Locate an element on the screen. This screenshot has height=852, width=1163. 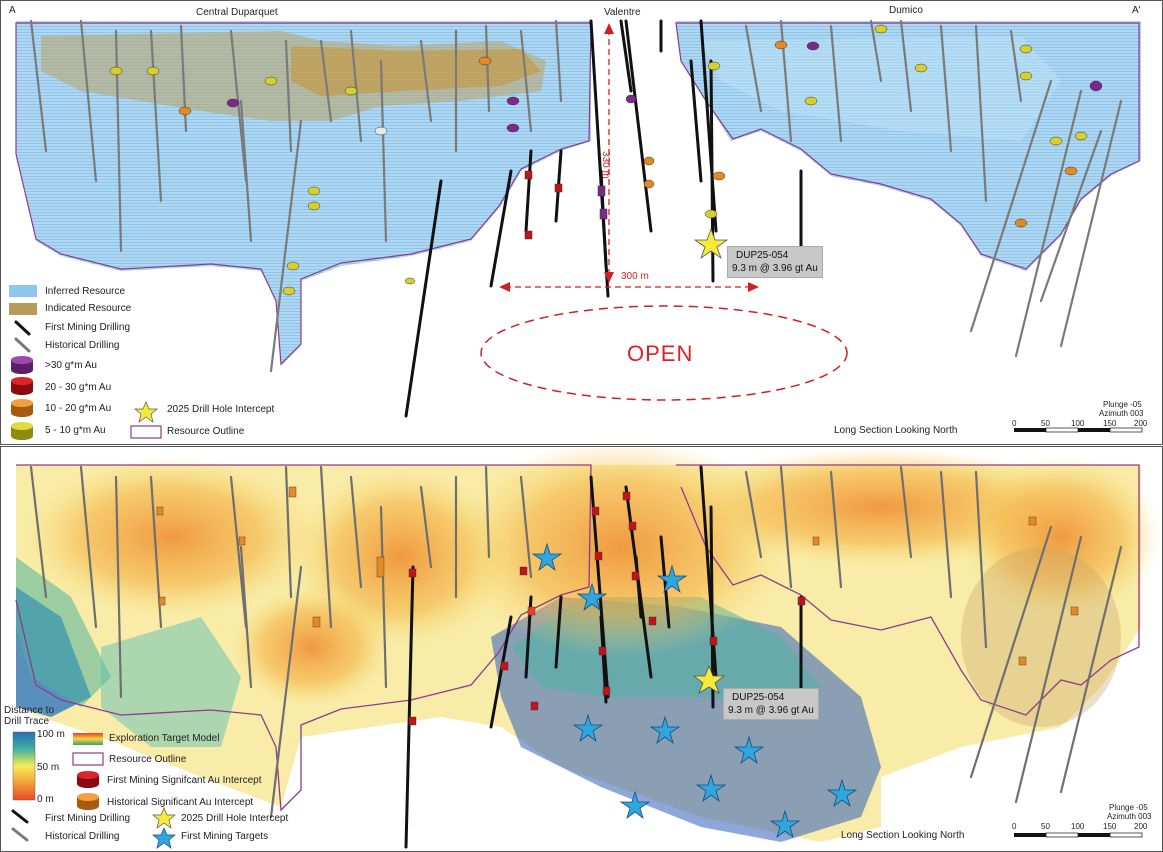
legend-label-exploration-model: Exploration Target Model is located at coordinates (164, 738).